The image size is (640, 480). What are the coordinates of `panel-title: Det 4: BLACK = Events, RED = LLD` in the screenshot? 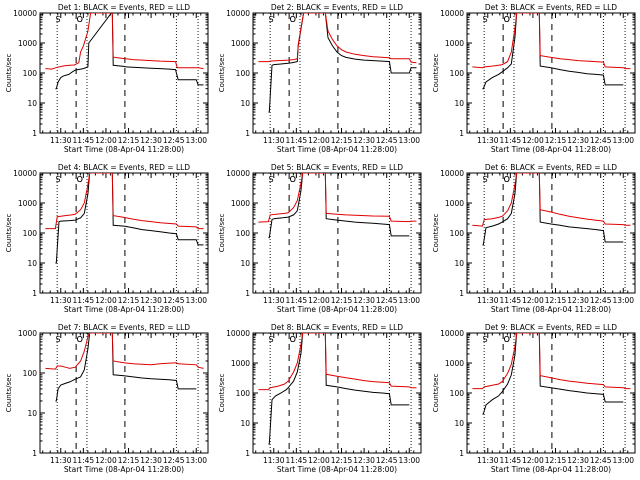 It's located at (124, 167).